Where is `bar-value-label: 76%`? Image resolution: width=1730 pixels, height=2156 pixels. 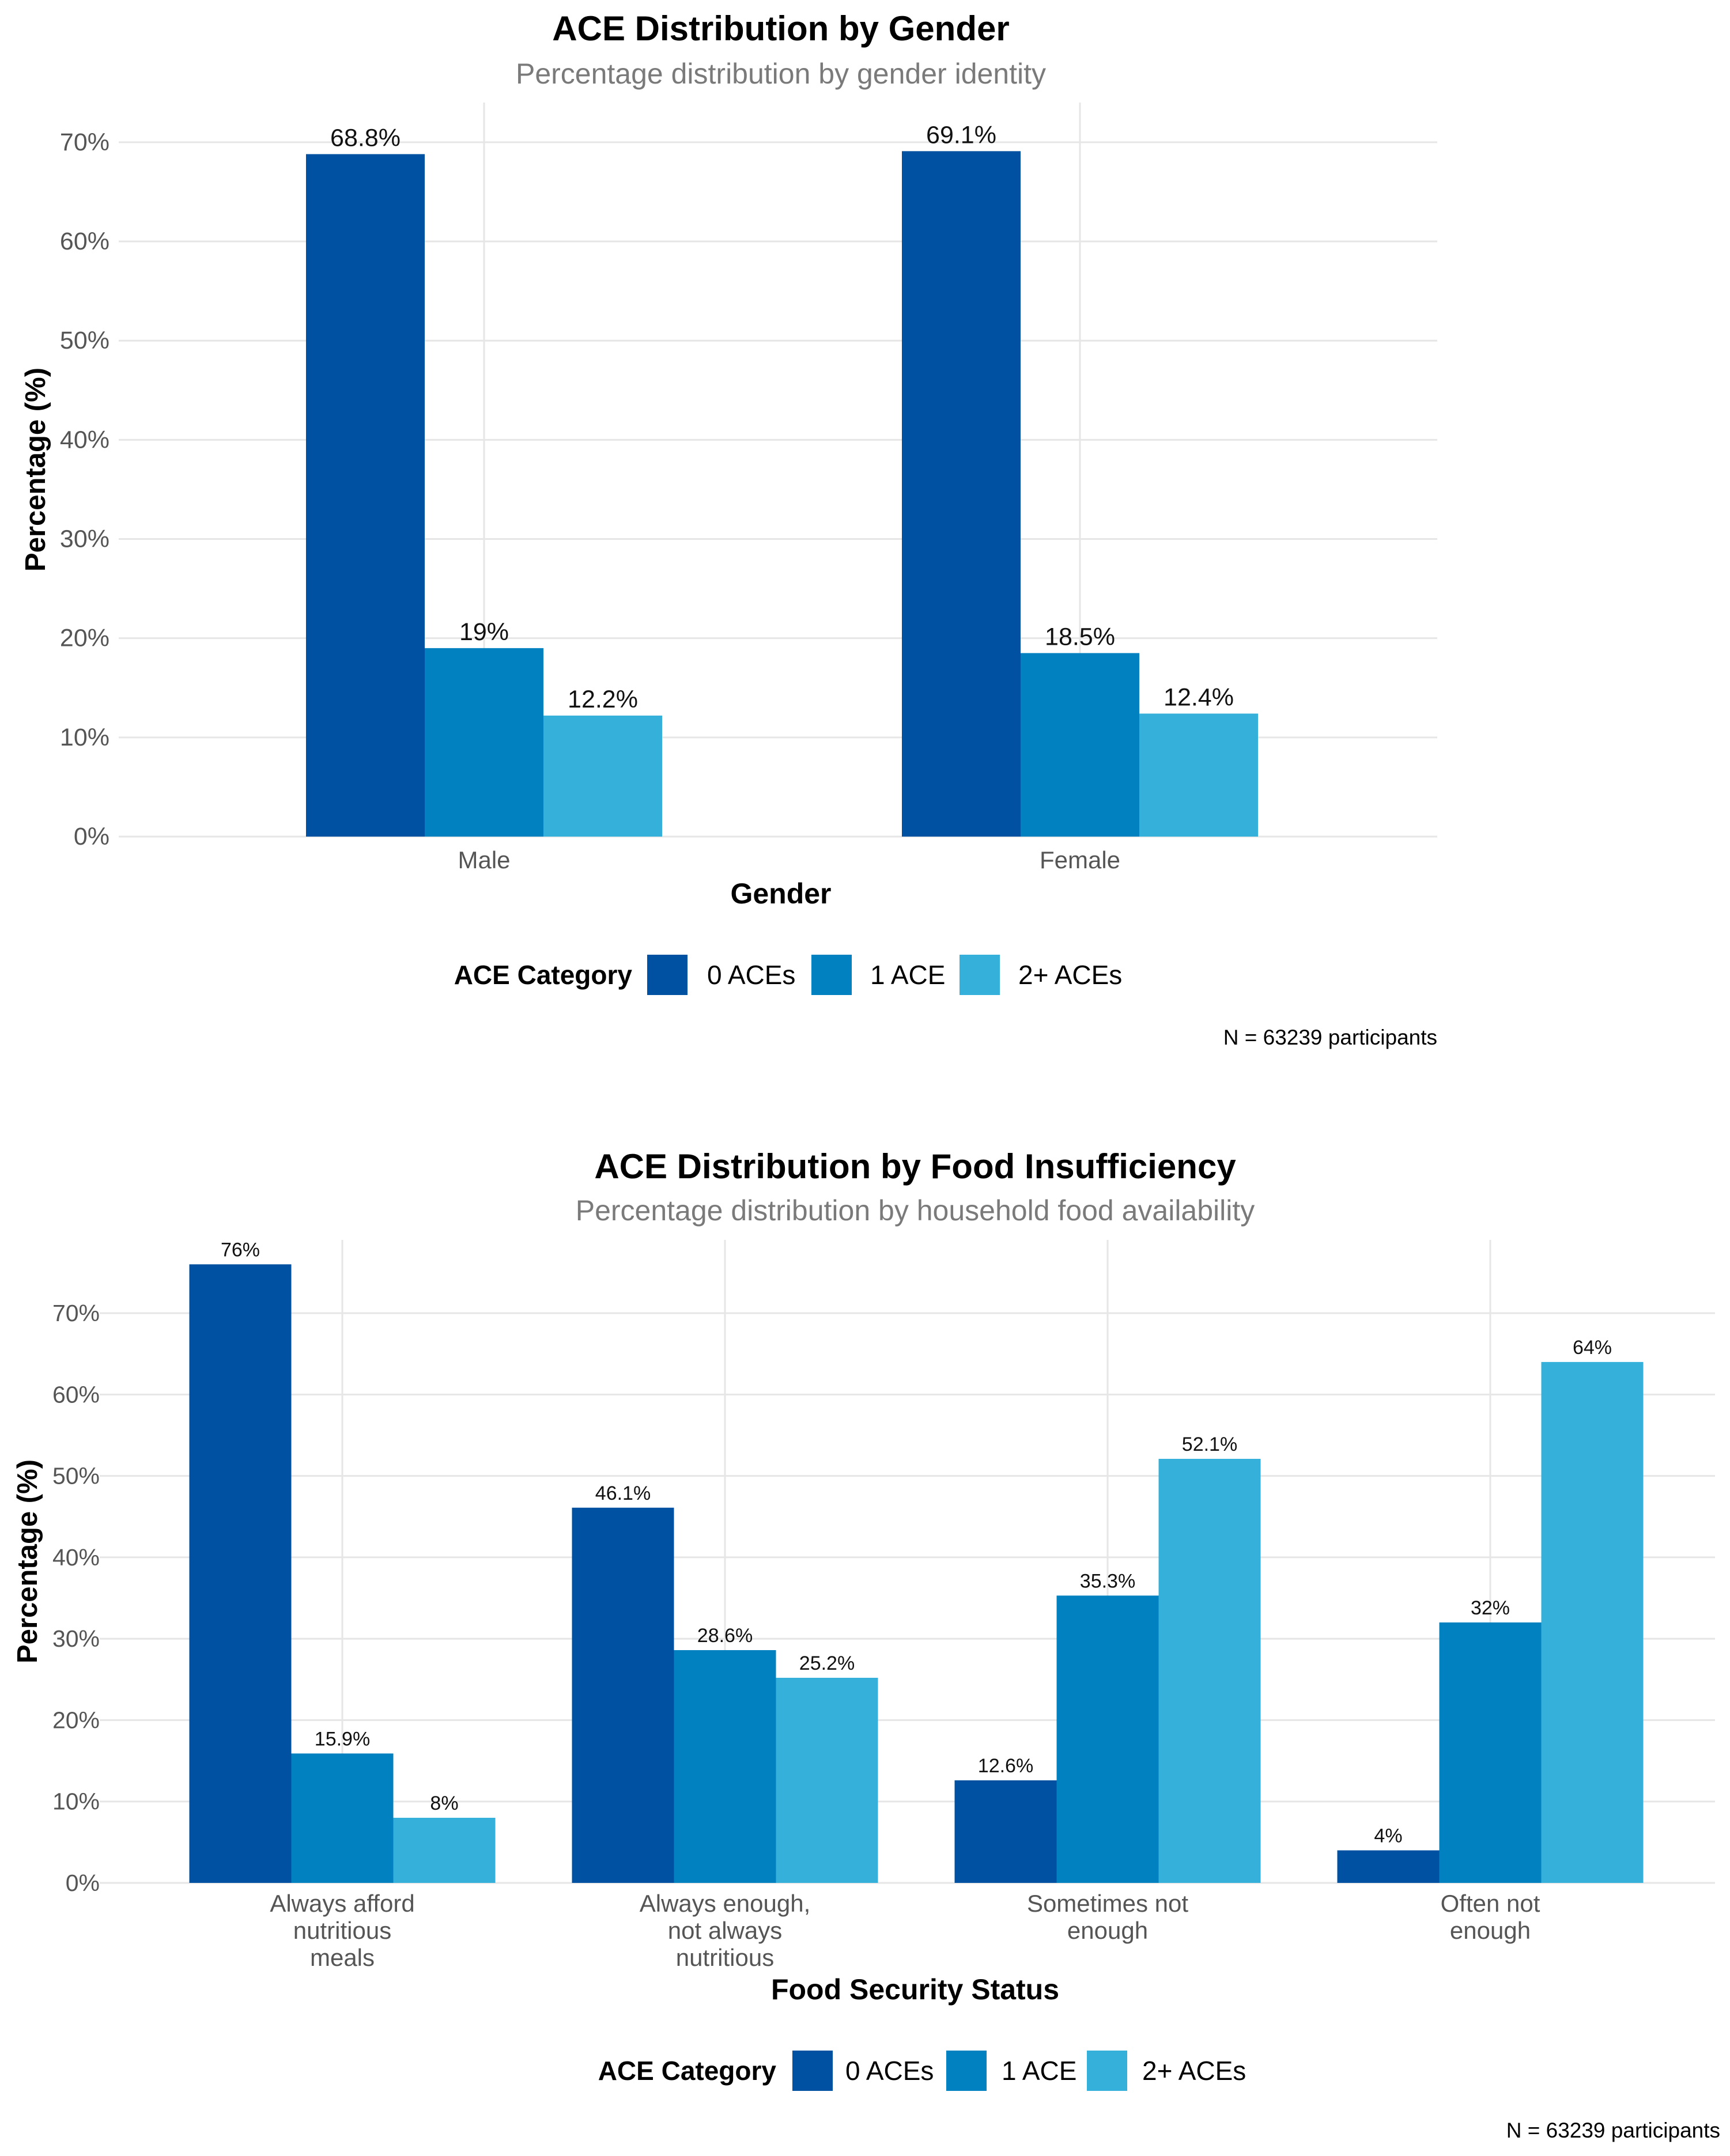
bar-value-label: 76% is located at coordinates (240, 1250).